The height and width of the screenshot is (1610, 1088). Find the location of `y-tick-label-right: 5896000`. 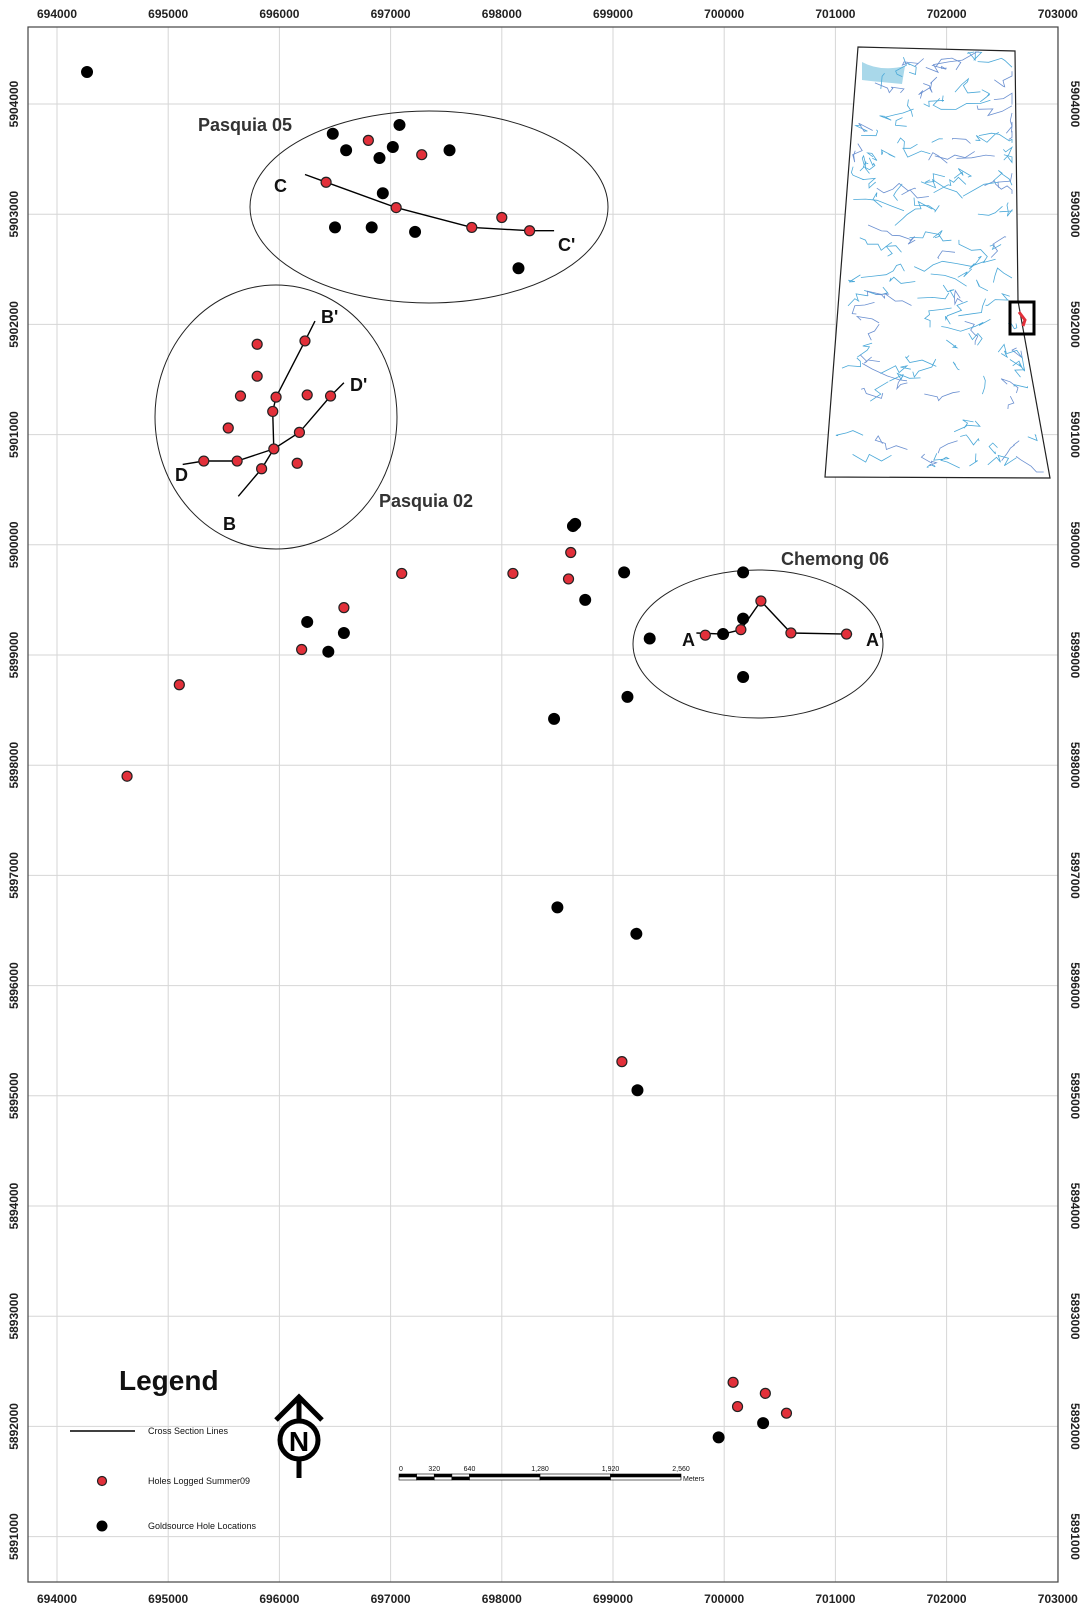

y-tick-label-right: 5896000 is located at coordinates (1075, 985).